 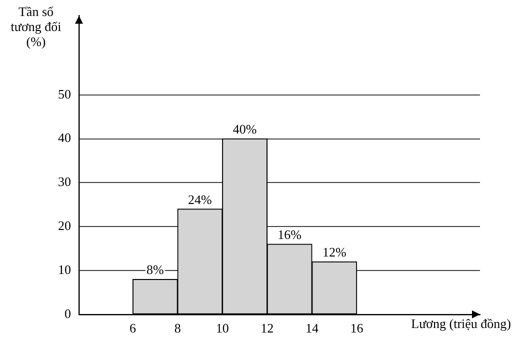 I want to click on y-tick-label: 0, so click(x=67, y=313).